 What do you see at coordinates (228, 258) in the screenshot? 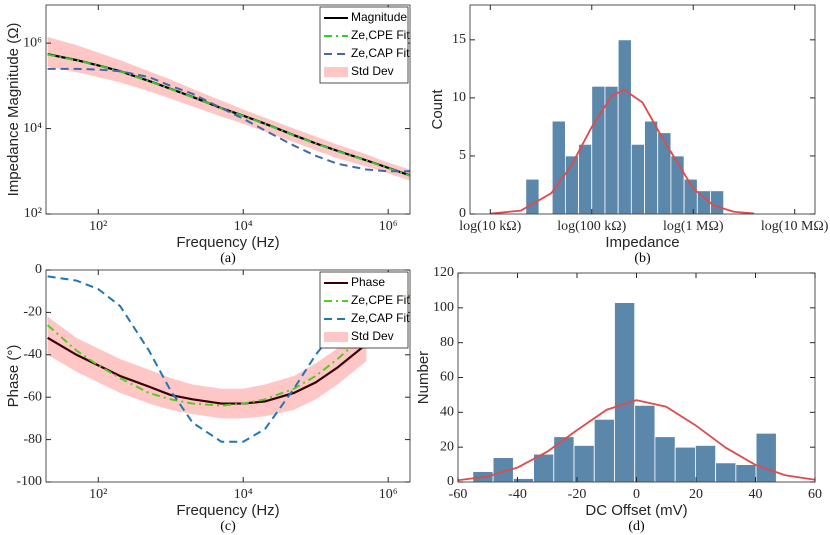
I see `panel-caption: (a)` at bounding box center [228, 258].